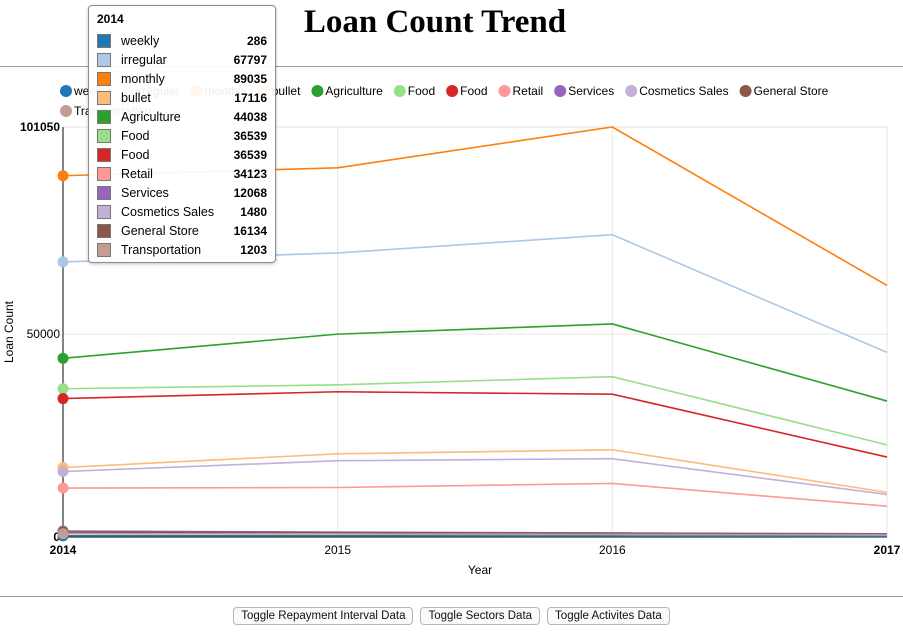  I want to click on series-point-retail, so click(63, 488).